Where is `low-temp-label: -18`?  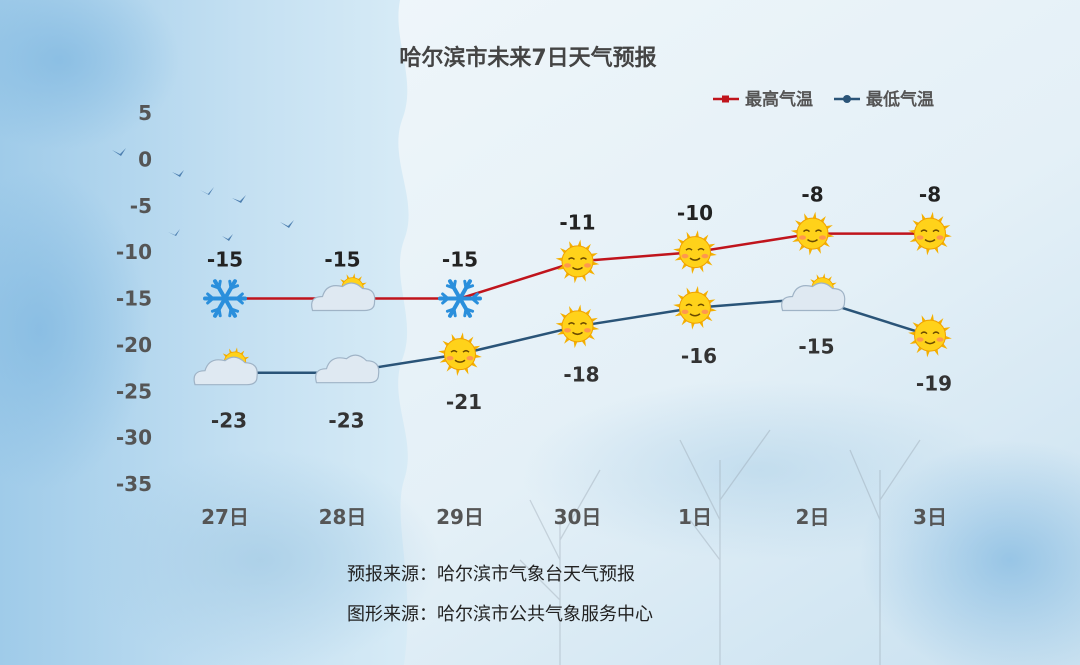 low-temp-label: -18 is located at coordinates (581, 374).